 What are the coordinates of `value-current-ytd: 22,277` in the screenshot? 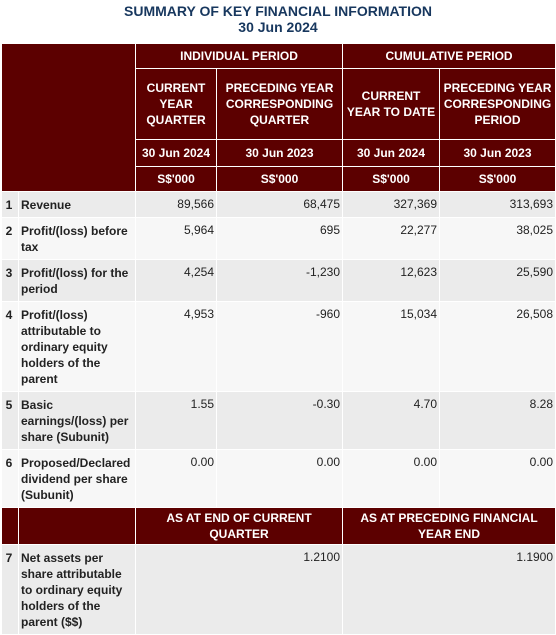 It's located at (391, 238).